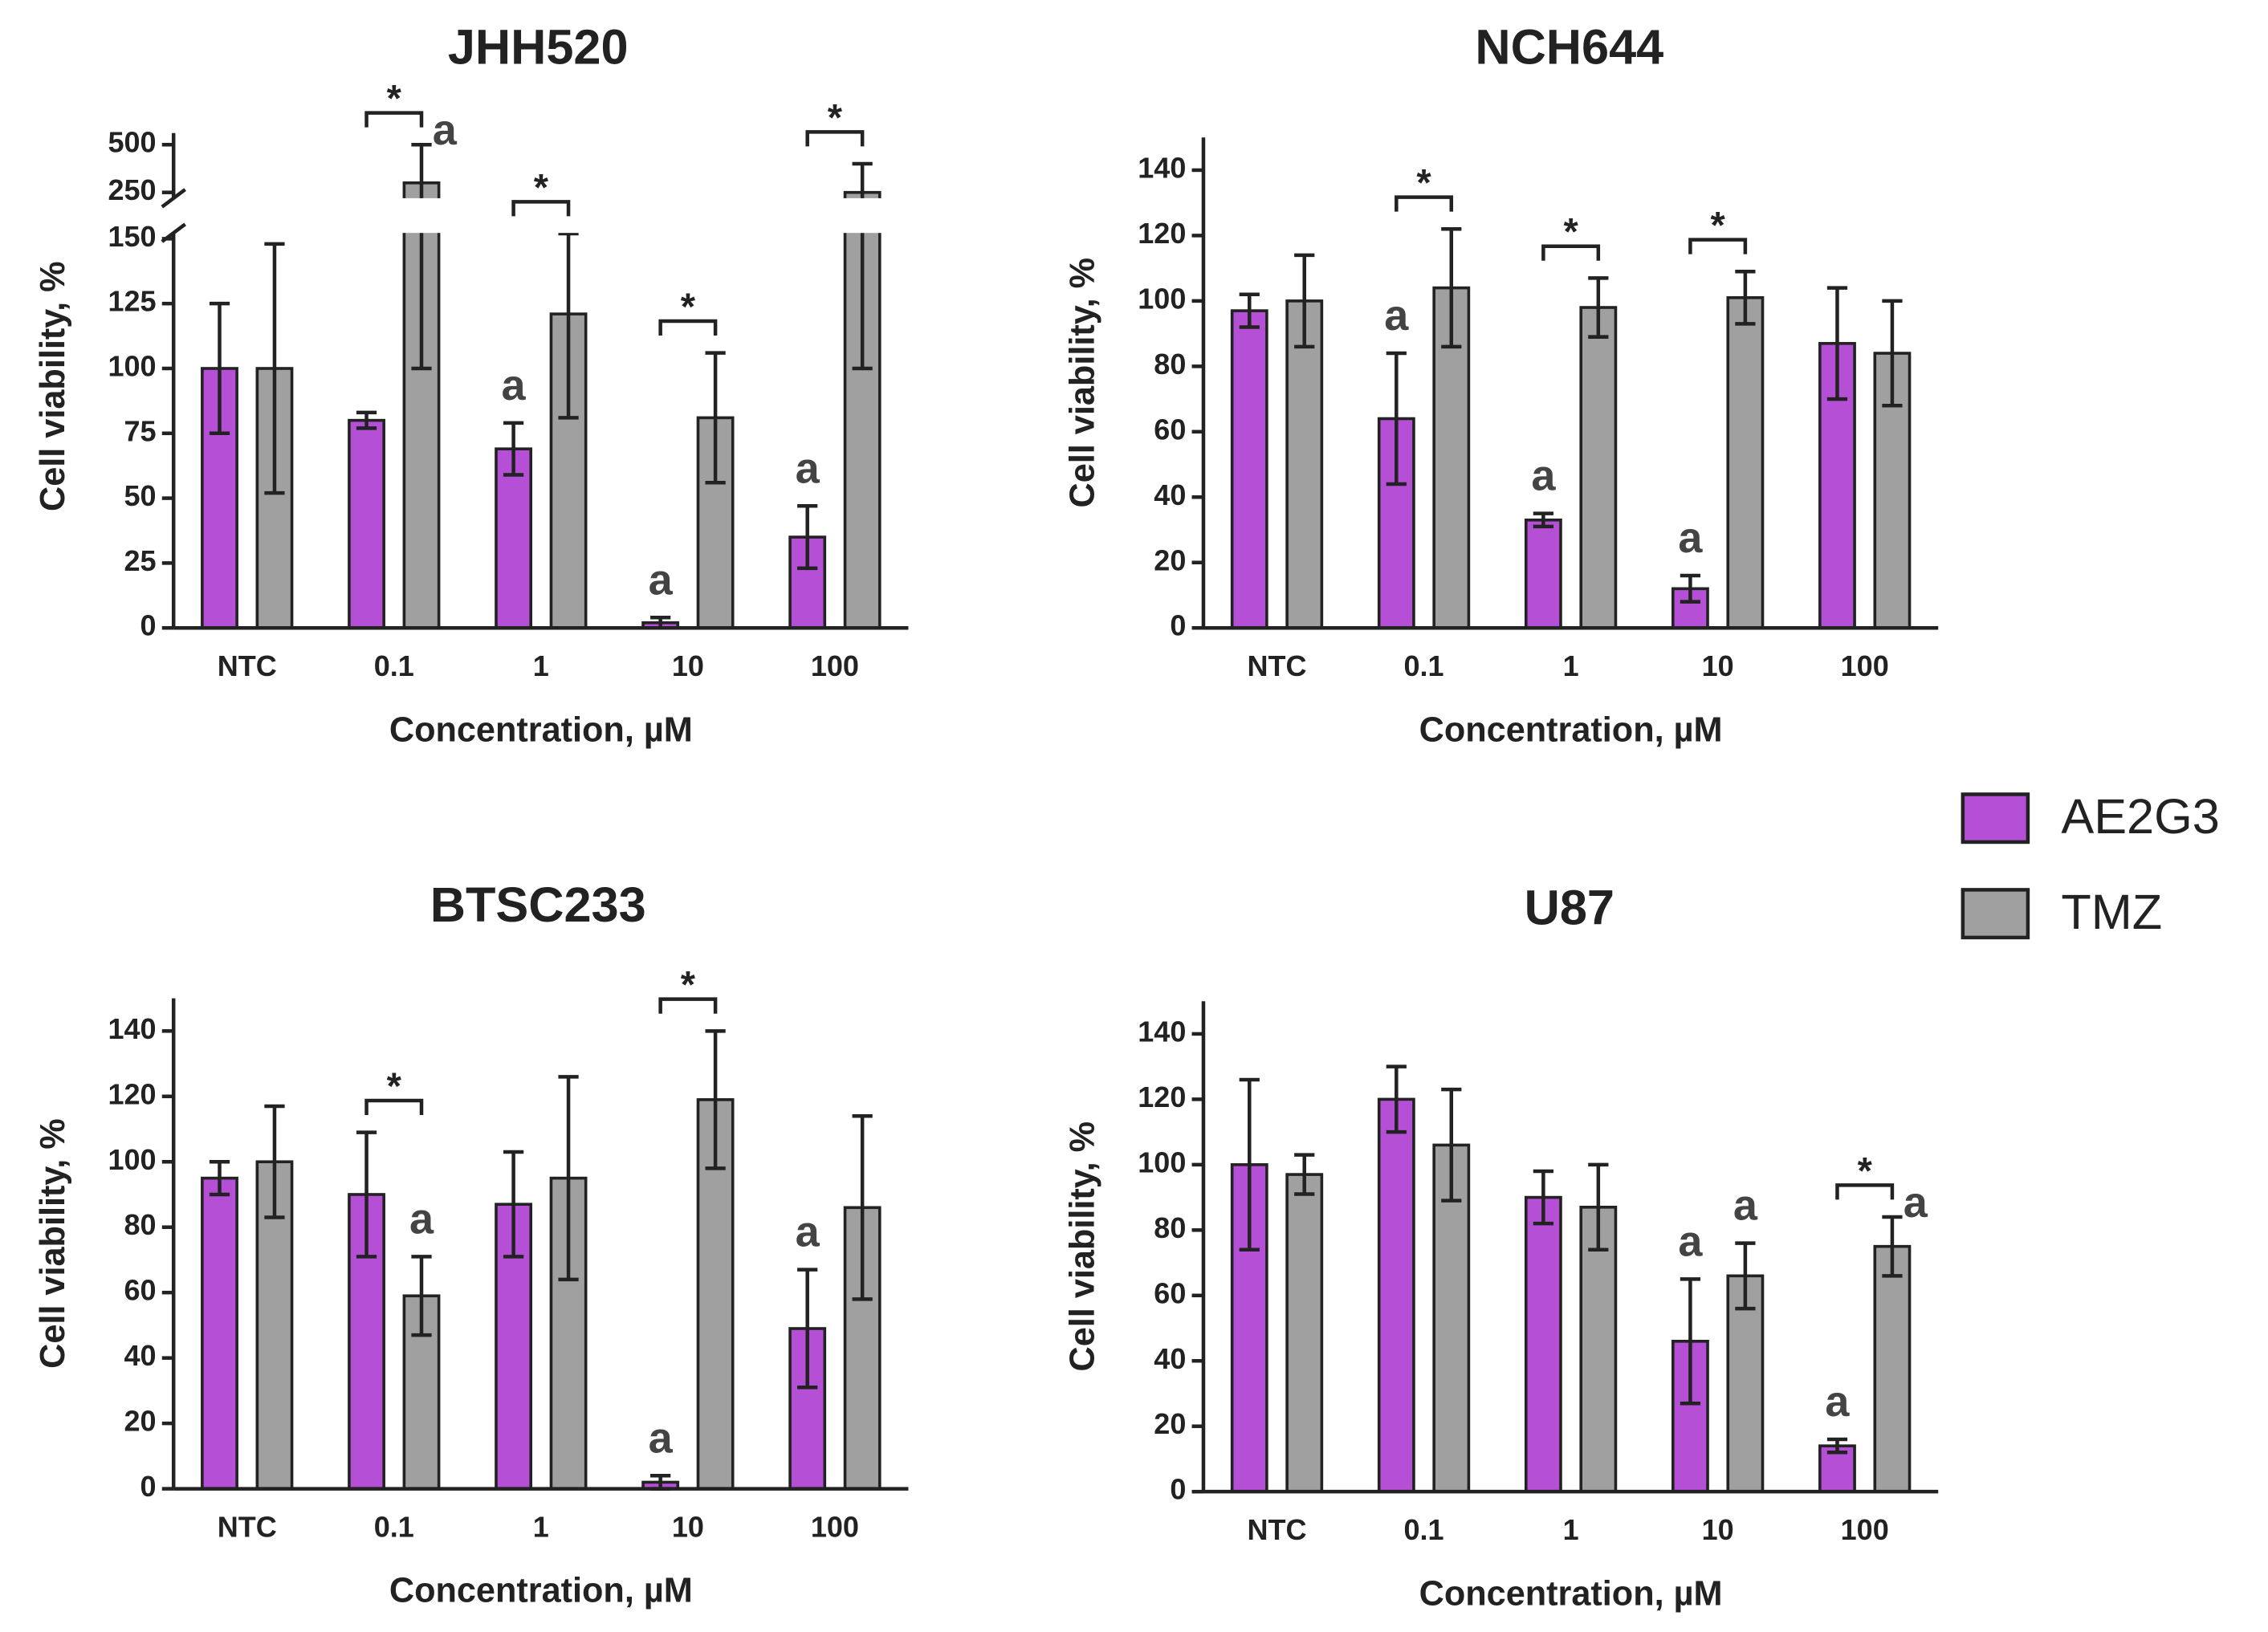 This screenshot has height=1632, width=2268. What do you see at coordinates (2140, 816) in the screenshot?
I see `legend-label: AE2G3` at bounding box center [2140, 816].